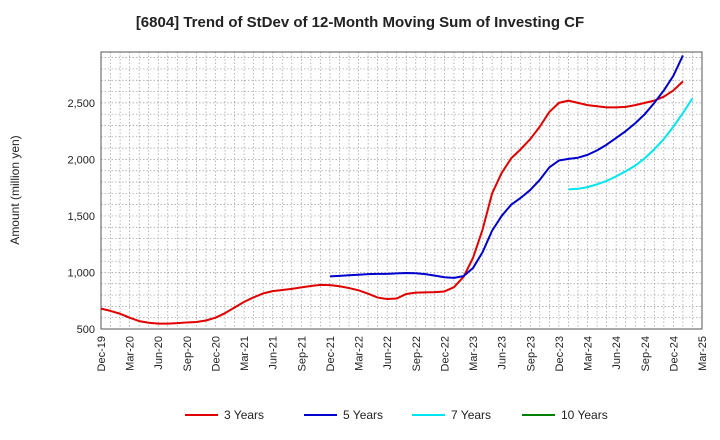 This screenshot has width=720, height=440. Describe the element at coordinates (302, 353) in the screenshot. I see `x-tick-label: Sep-21` at that location.